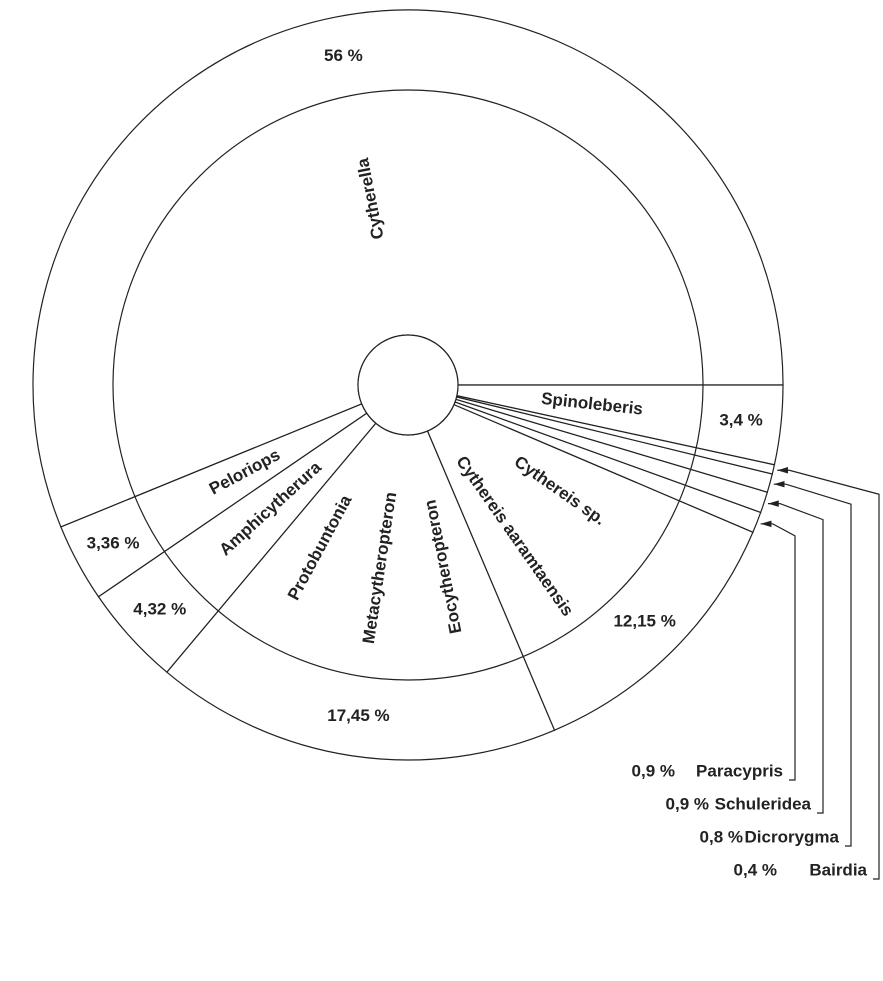  What do you see at coordinates (113, 542) in the screenshot?
I see `value-label: 3,36 %` at bounding box center [113, 542].